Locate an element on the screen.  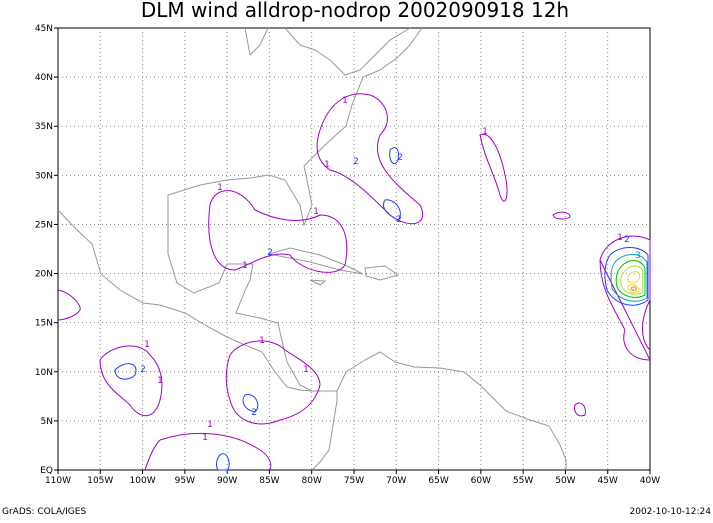
map-title: DLM wind alldrop-nodrop 2002090918 12h is located at coordinates (355, 11).